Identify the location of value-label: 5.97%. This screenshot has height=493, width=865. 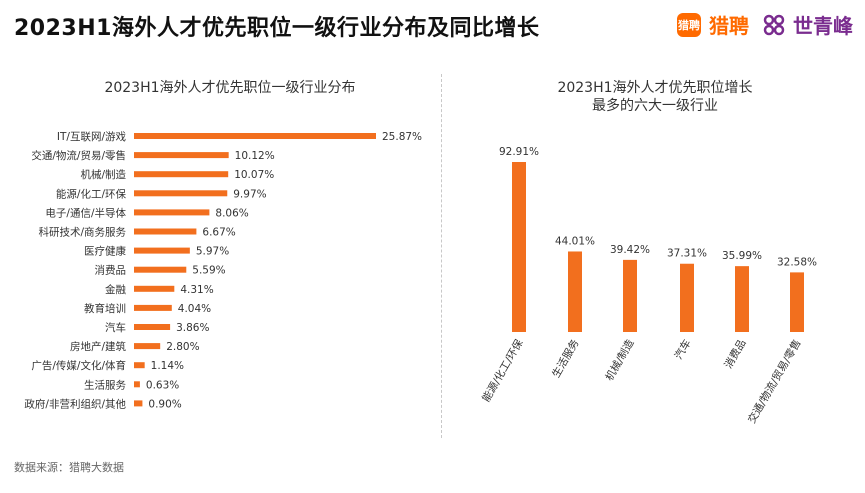
(212, 252).